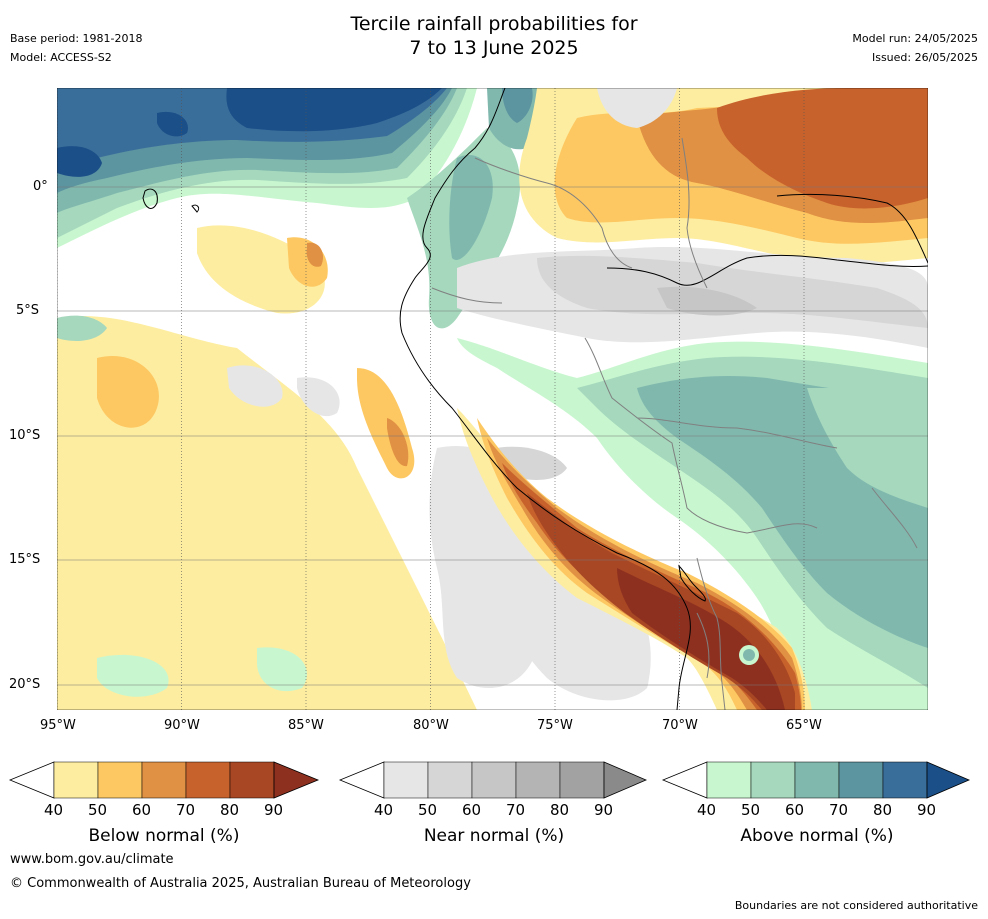  What do you see at coordinates (494, 24) in the screenshot?
I see `title-line-1: Tercile rainfall probabilities for` at bounding box center [494, 24].